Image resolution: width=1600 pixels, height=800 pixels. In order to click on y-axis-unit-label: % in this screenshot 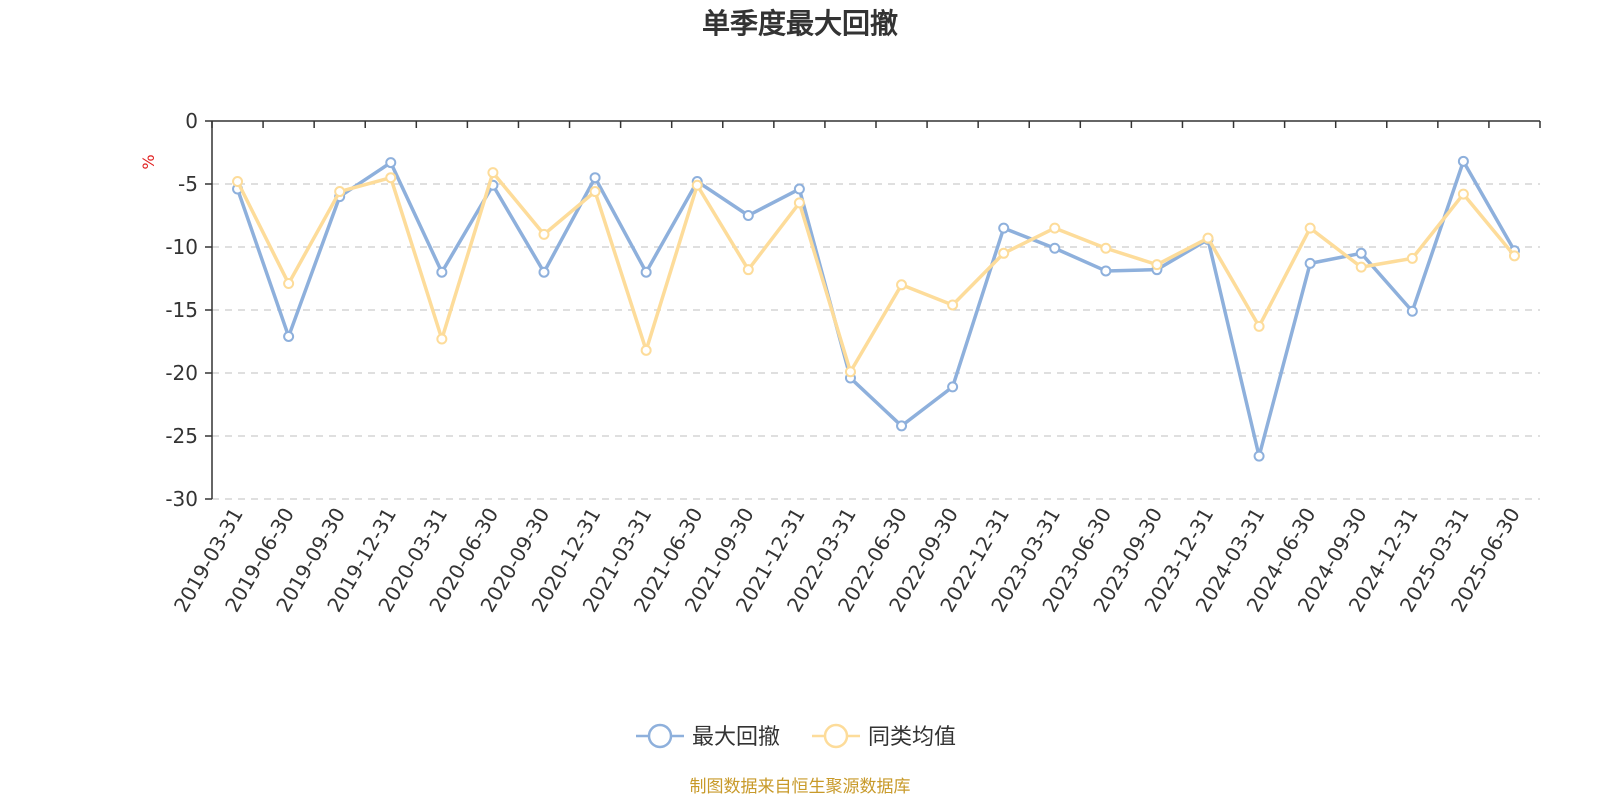, I will do `click(148, 161)`.